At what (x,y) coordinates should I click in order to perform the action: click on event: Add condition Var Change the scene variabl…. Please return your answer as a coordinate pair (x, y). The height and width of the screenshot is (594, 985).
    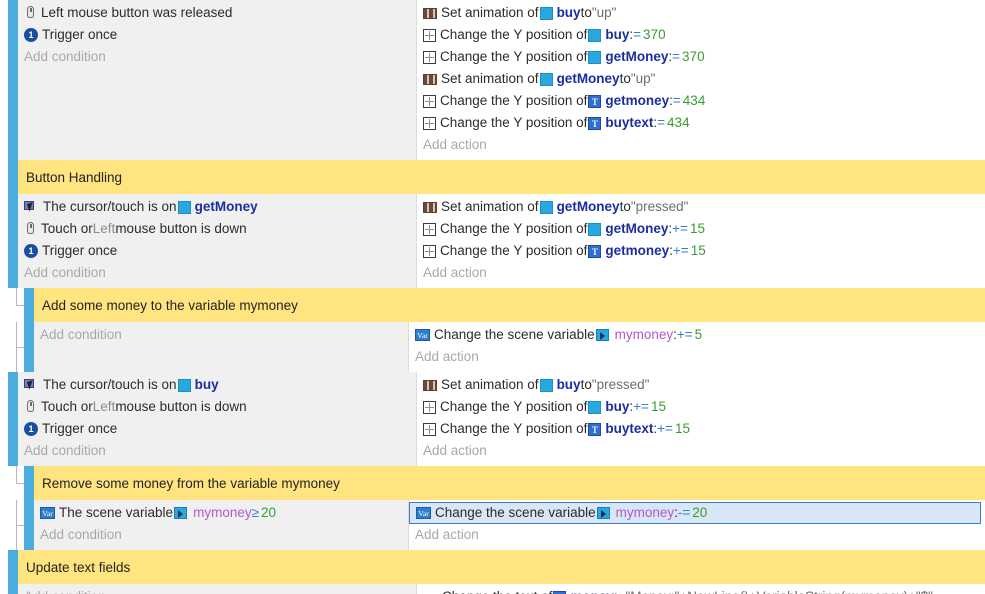
    Looking at the image, I should click on (492, 347).